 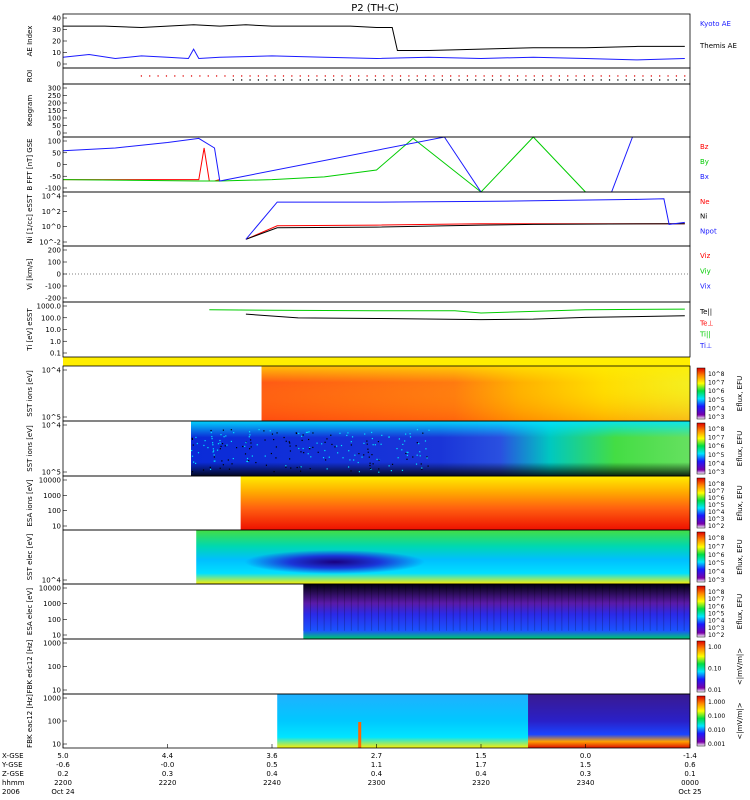 What do you see at coordinates (740, 448) in the screenshot?
I see `colorbar-label: Eflux, EFU` at bounding box center [740, 448].